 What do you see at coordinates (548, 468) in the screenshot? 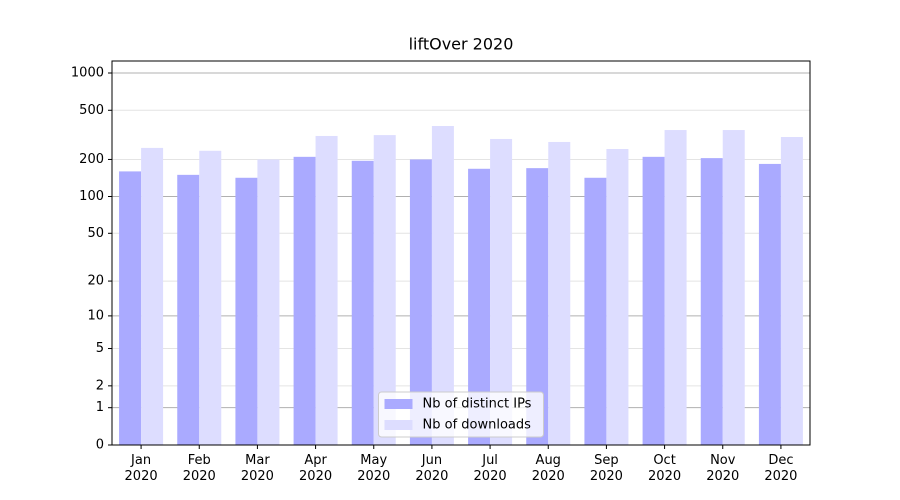
I see `x-tick-label: Aug 2020` at bounding box center [548, 468].